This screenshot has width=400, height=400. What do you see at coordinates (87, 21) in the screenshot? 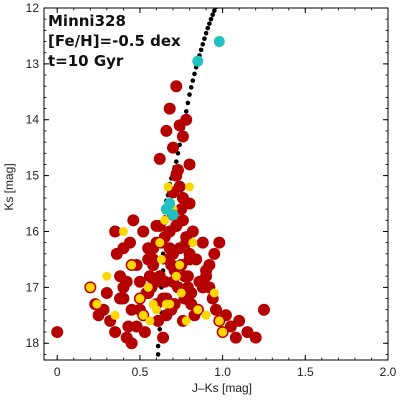
I see `annotation-cluster-name: Minni328` at bounding box center [87, 21].